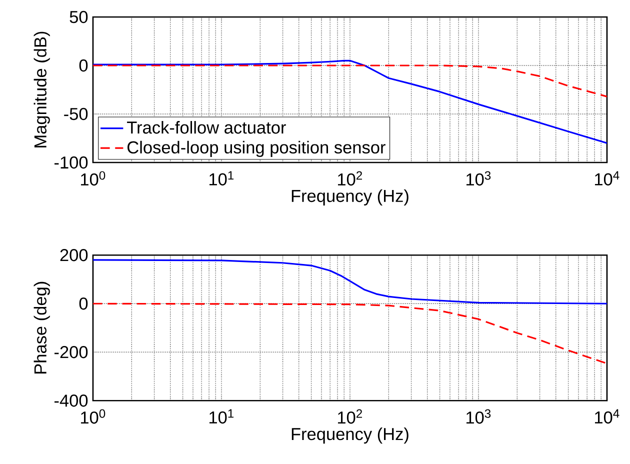 This screenshot has width=630, height=464. Describe the element at coordinates (206, 127) in the screenshot. I see `legend-label: Track-follow actuator` at that location.